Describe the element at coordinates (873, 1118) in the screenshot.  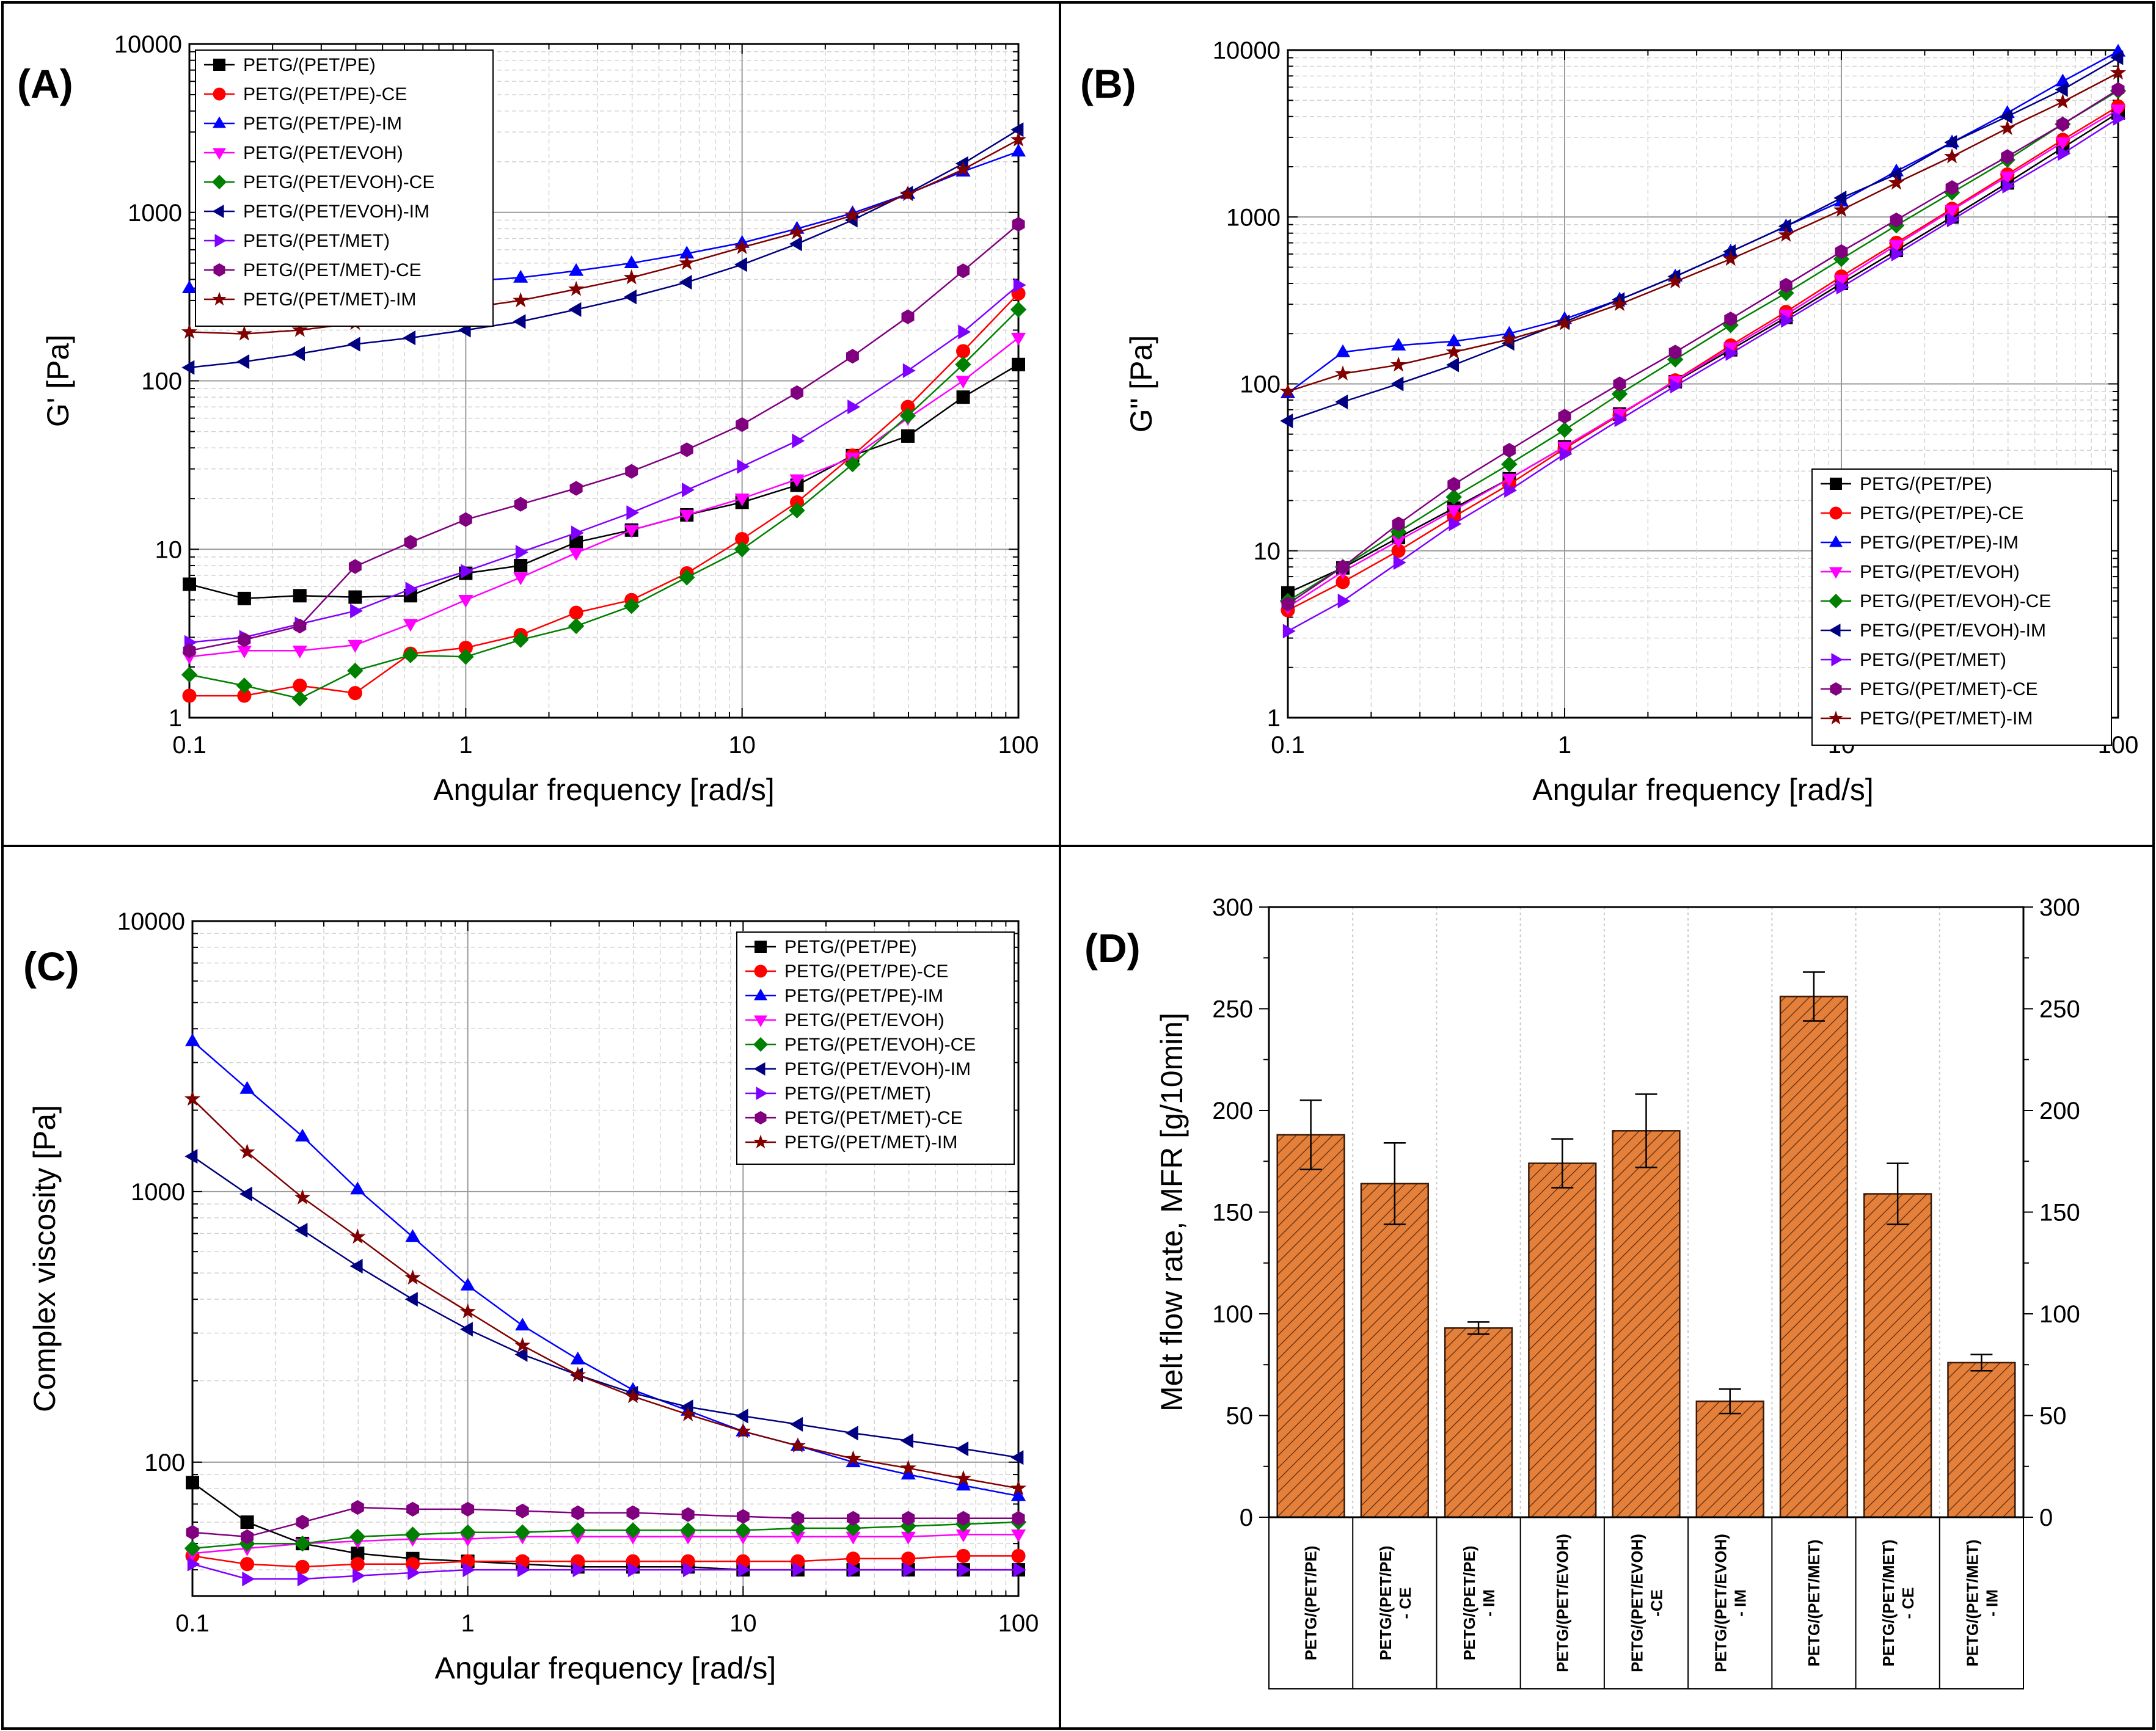
I see `legend-label: PETG/(PET/MET)-CE` at that location.